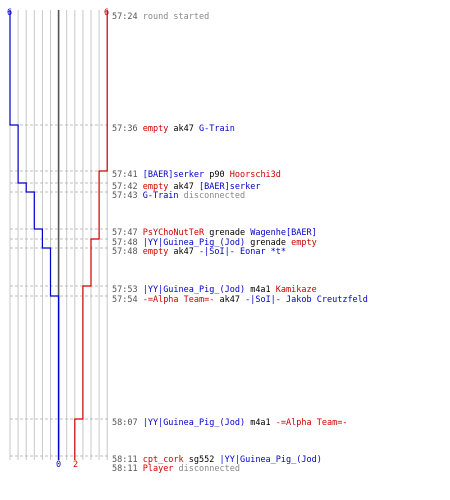 This screenshot has height=500, width=450. What do you see at coordinates (34, 235) in the screenshot?
I see `blue-team-step-line` at bounding box center [34, 235].